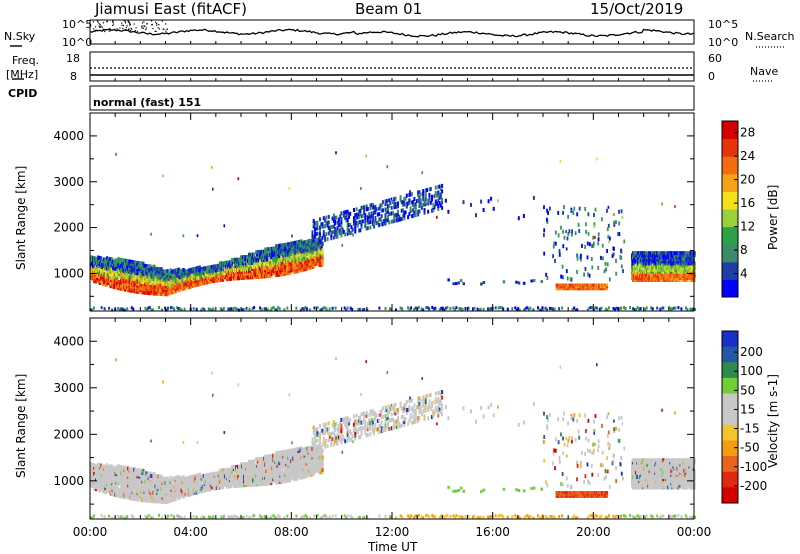 This screenshot has width=800, height=554. What do you see at coordinates (637, 9) in the screenshot?
I see `date-title: 15/Oct/2019` at bounding box center [637, 9].